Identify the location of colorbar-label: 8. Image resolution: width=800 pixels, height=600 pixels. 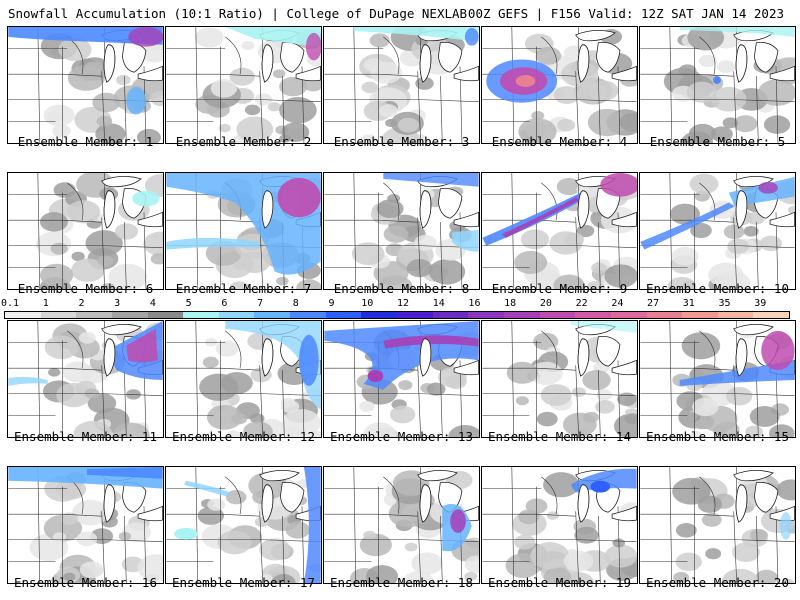
(295, 303).